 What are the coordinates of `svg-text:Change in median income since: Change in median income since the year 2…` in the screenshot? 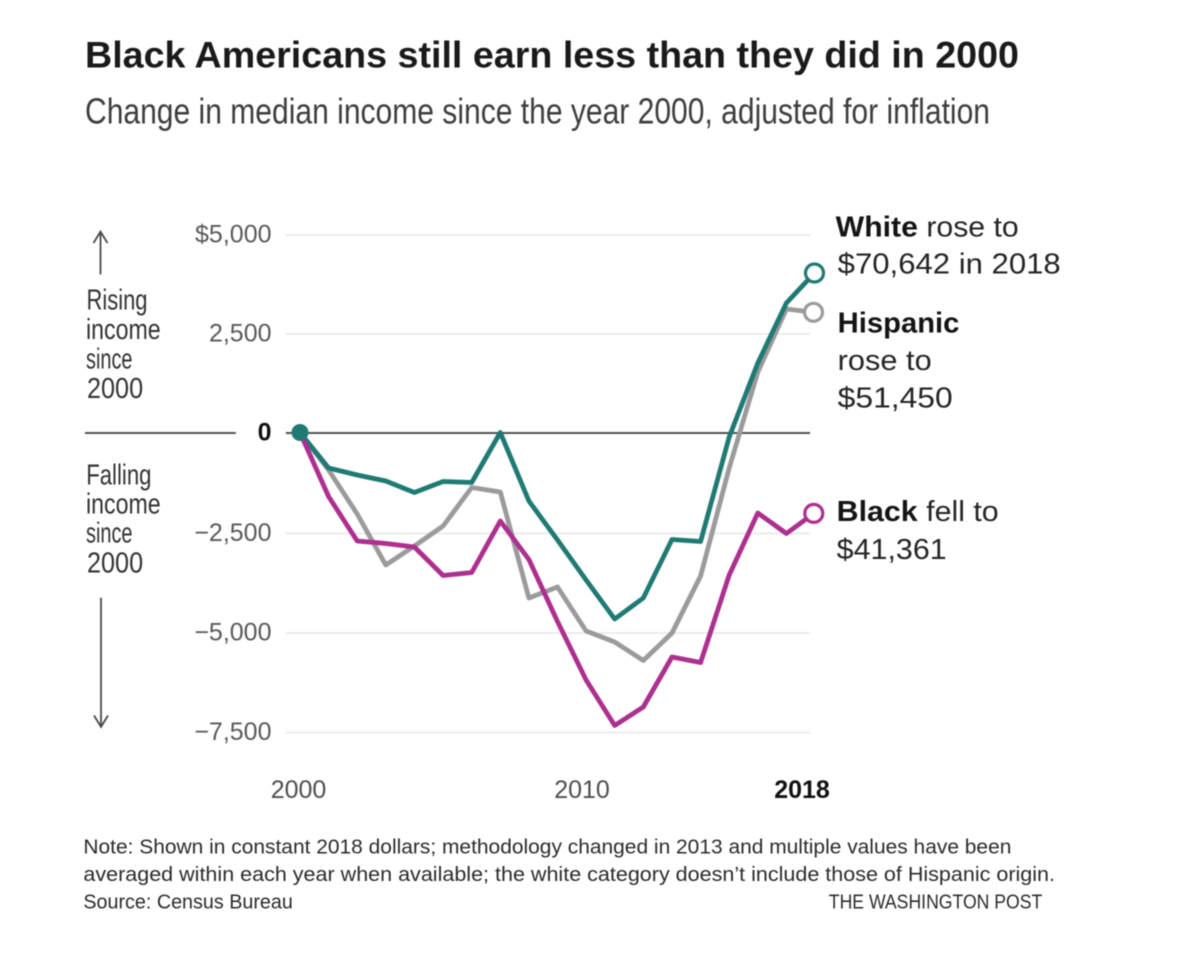 It's located at (537, 110).